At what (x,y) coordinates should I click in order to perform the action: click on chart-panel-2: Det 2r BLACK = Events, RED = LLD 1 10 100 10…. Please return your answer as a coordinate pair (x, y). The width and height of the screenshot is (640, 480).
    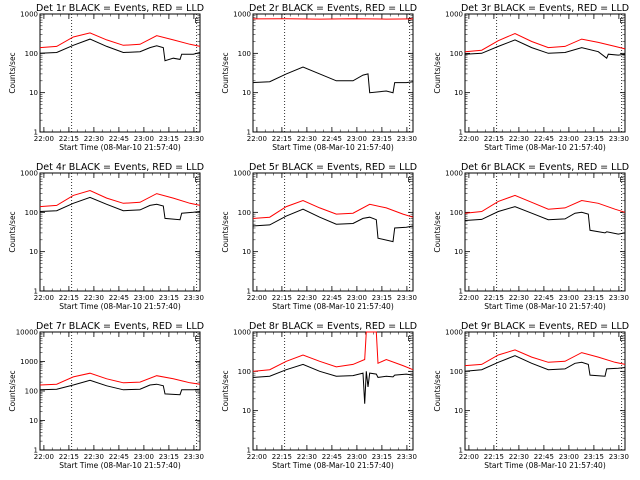
    Looking at the image, I should click on (319, 77).